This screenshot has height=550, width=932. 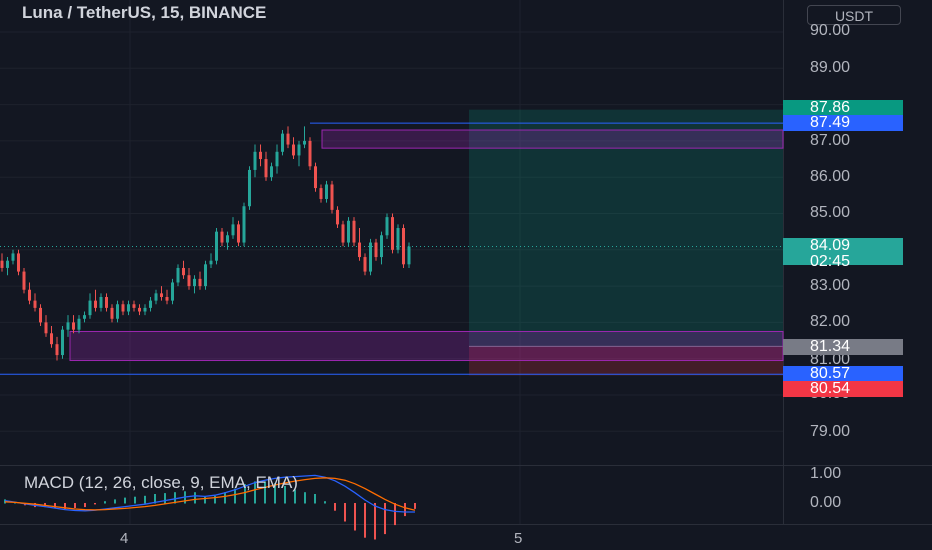 What do you see at coordinates (161, 482) in the screenshot?
I see `macd-indicator-title: MACD (12, 26, close, 9, EMA, EMA)` at bounding box center [161, 482].